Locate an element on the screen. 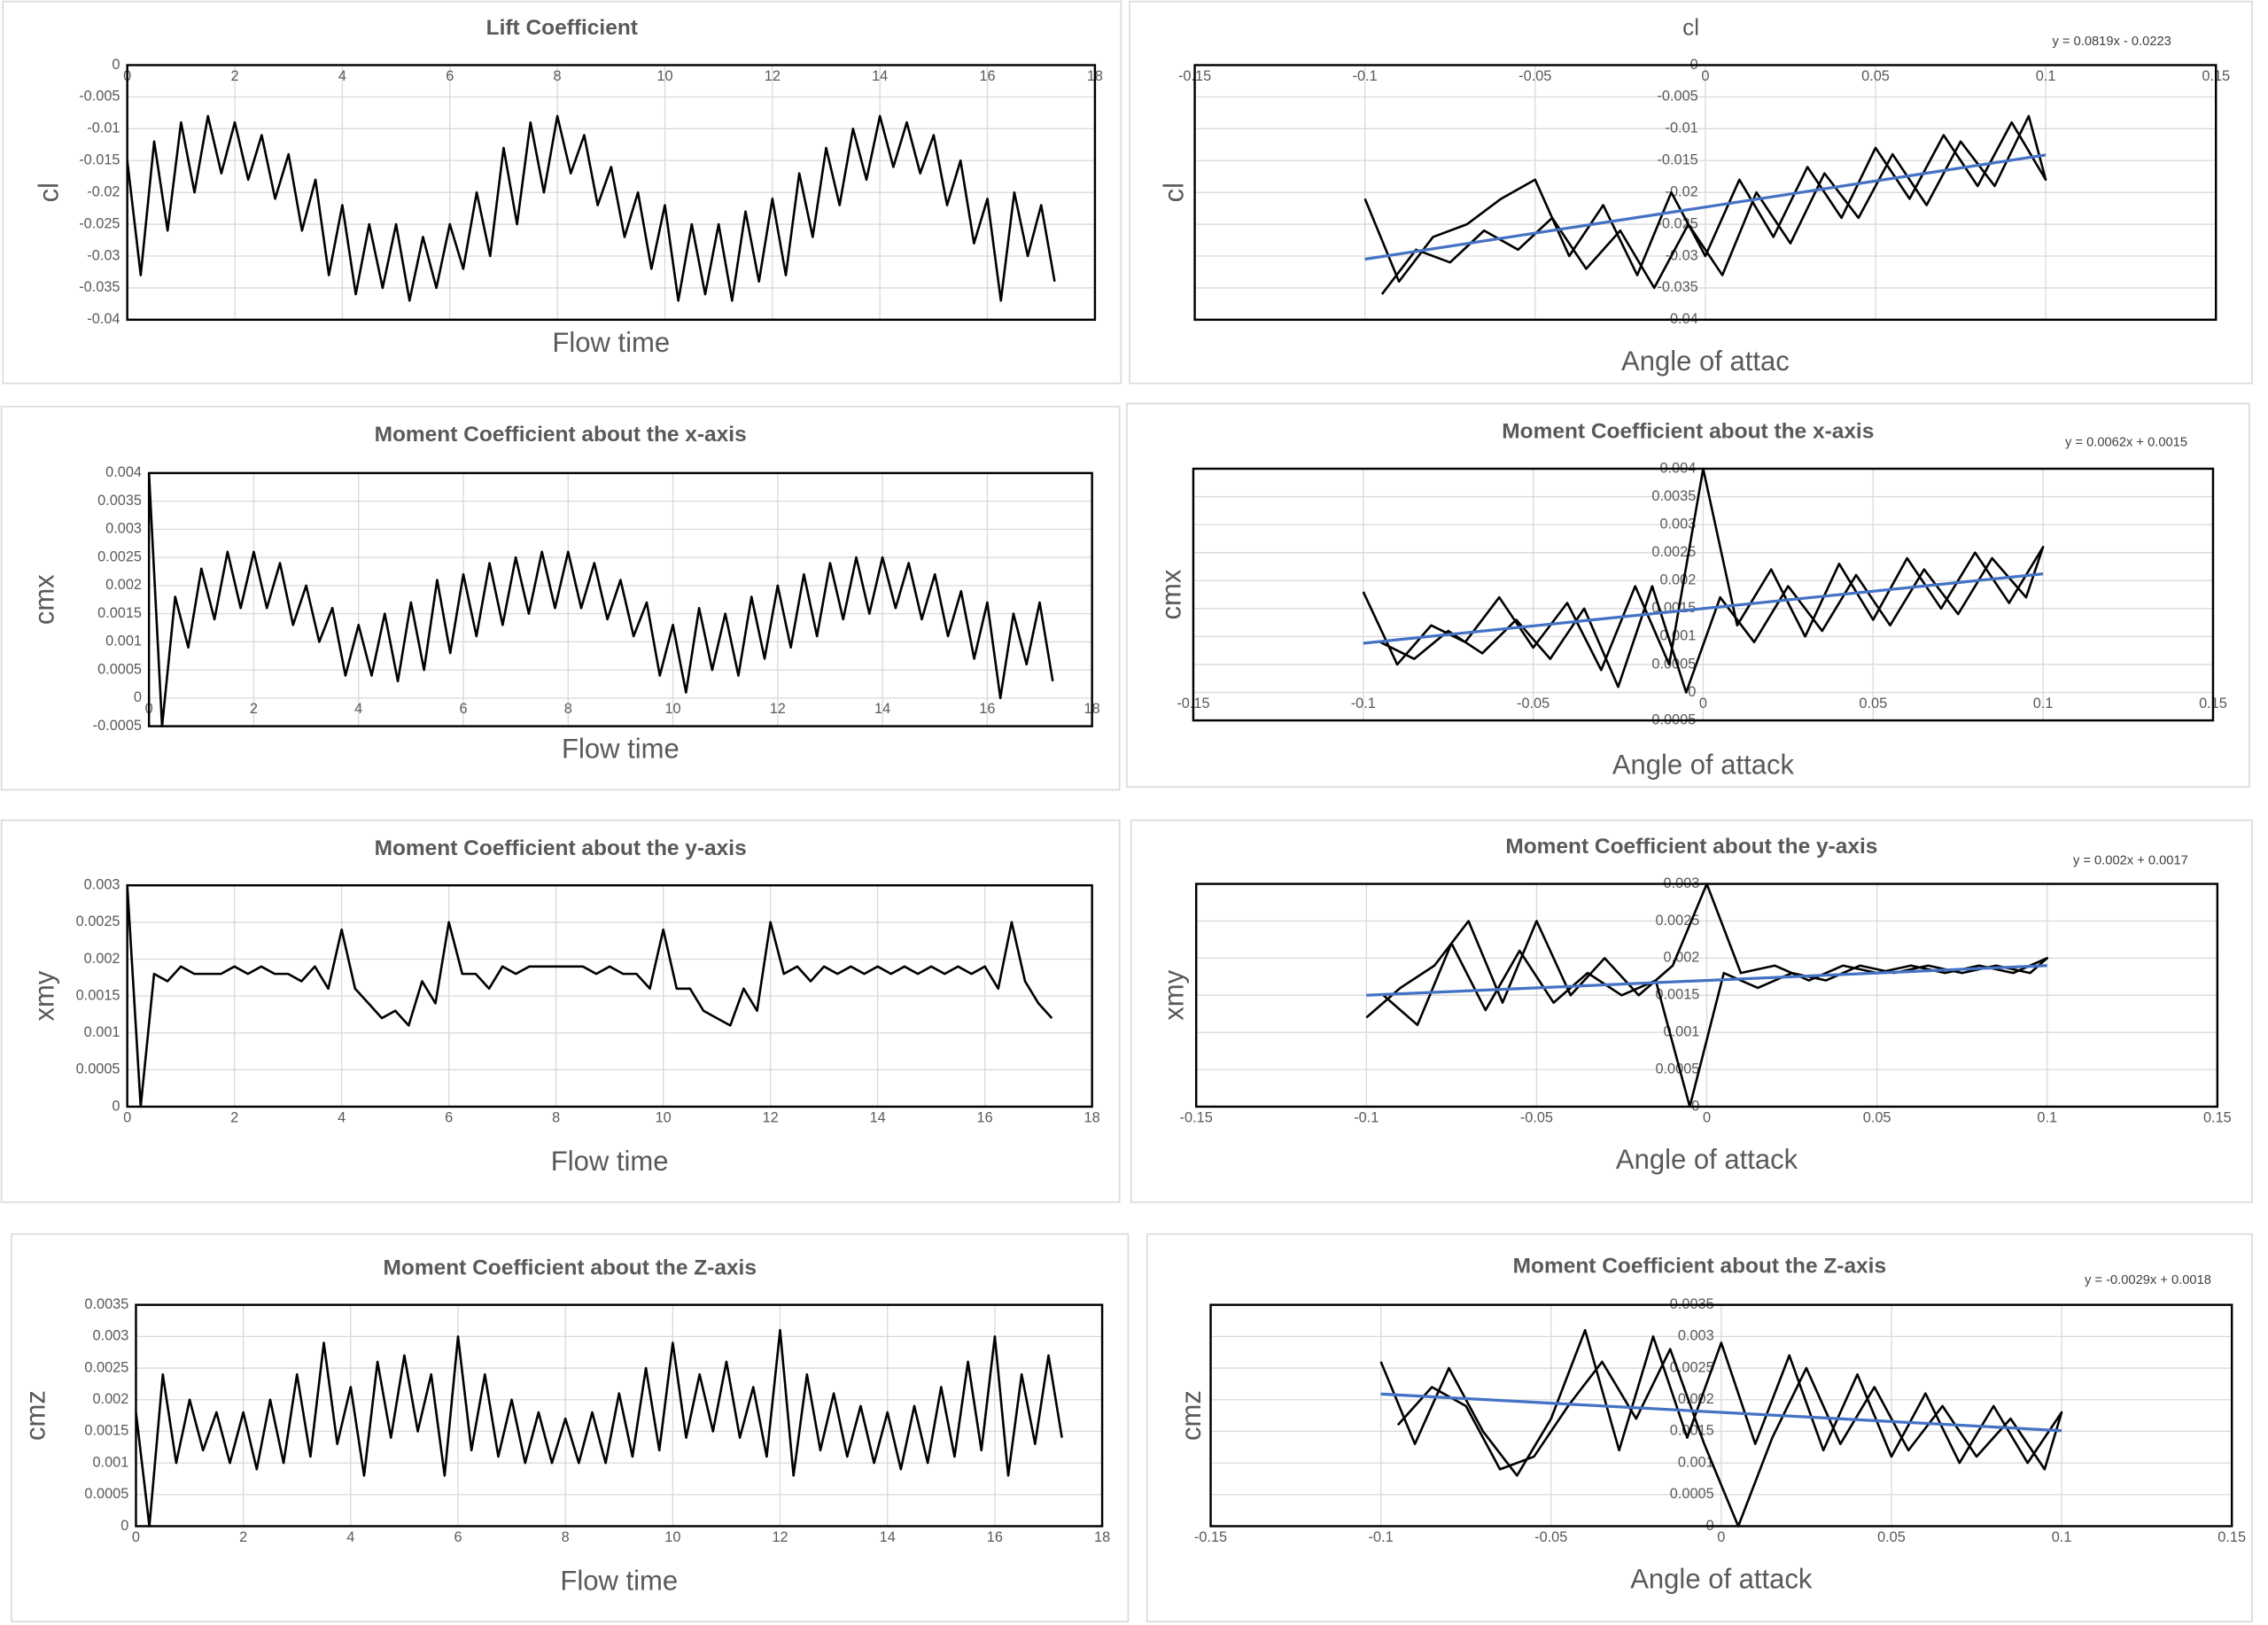 This screenshot has height=1625, width=2268. x-axis-label: Angle of attac is located at coordinates (1705, 361).